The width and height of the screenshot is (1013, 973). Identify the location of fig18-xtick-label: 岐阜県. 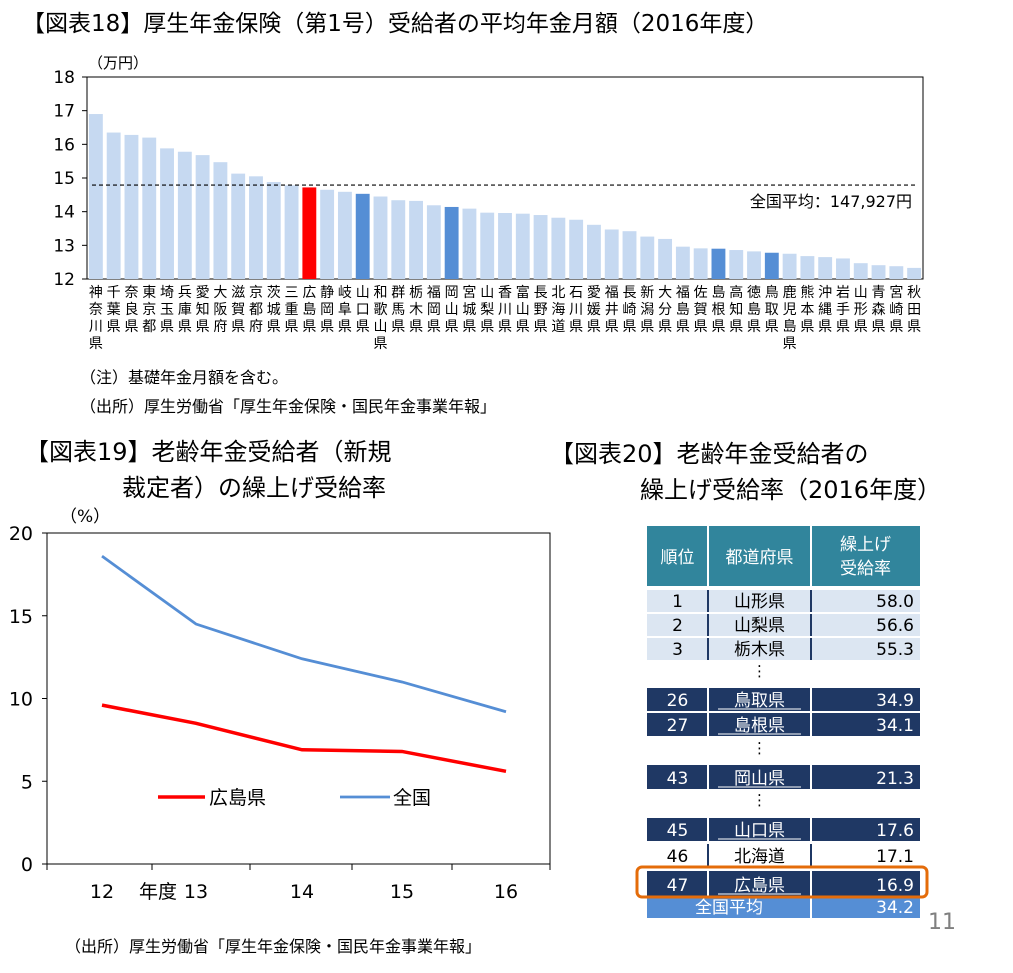
(345, 310).